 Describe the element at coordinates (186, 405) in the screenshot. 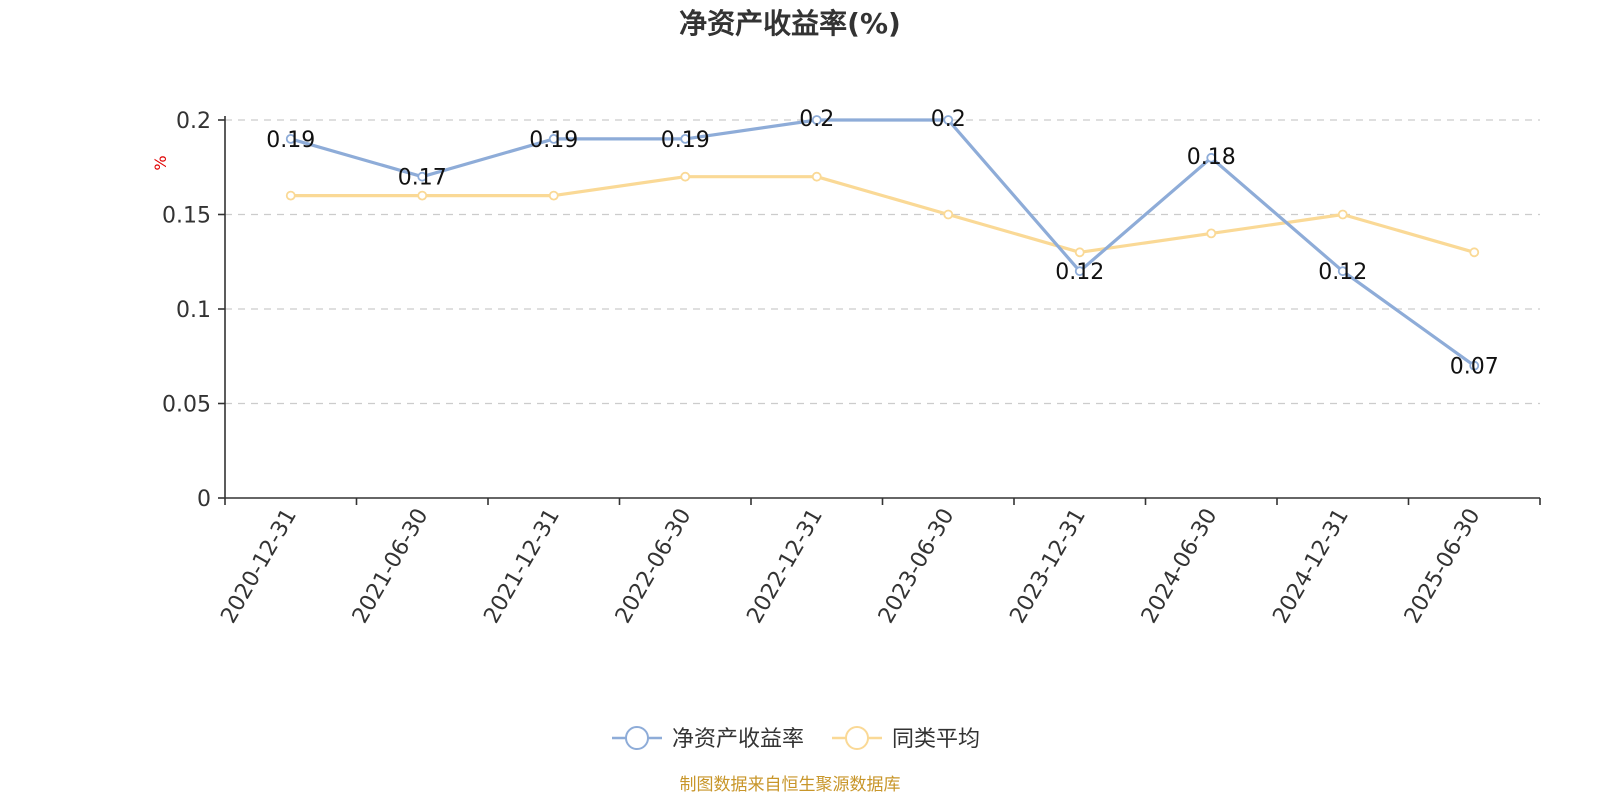

I see `y-tick-label: 0.05` at that location.